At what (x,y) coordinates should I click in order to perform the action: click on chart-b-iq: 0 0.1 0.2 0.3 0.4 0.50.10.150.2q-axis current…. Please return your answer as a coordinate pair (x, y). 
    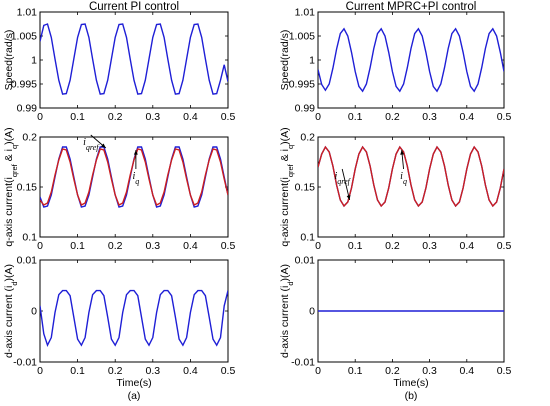
    Looking at the image, I should click on (395, 189).